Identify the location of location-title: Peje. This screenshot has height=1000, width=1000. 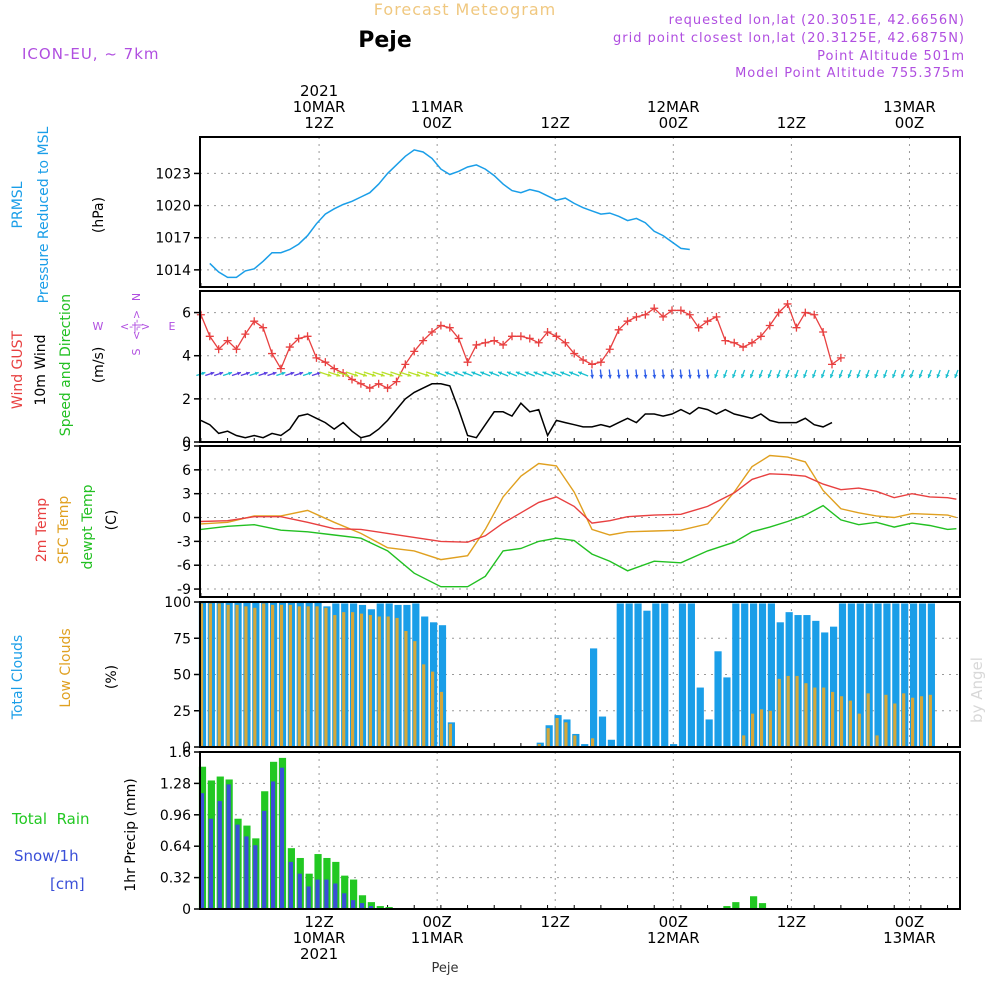
(385, 40).